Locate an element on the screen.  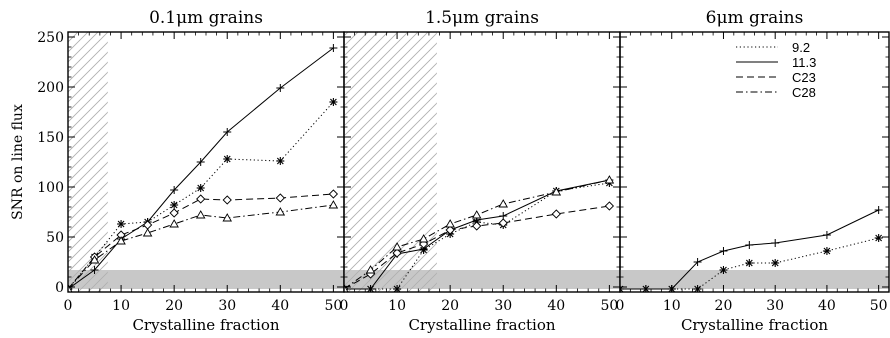
y-tick-label: 0 is located at coordinates (59, 288).